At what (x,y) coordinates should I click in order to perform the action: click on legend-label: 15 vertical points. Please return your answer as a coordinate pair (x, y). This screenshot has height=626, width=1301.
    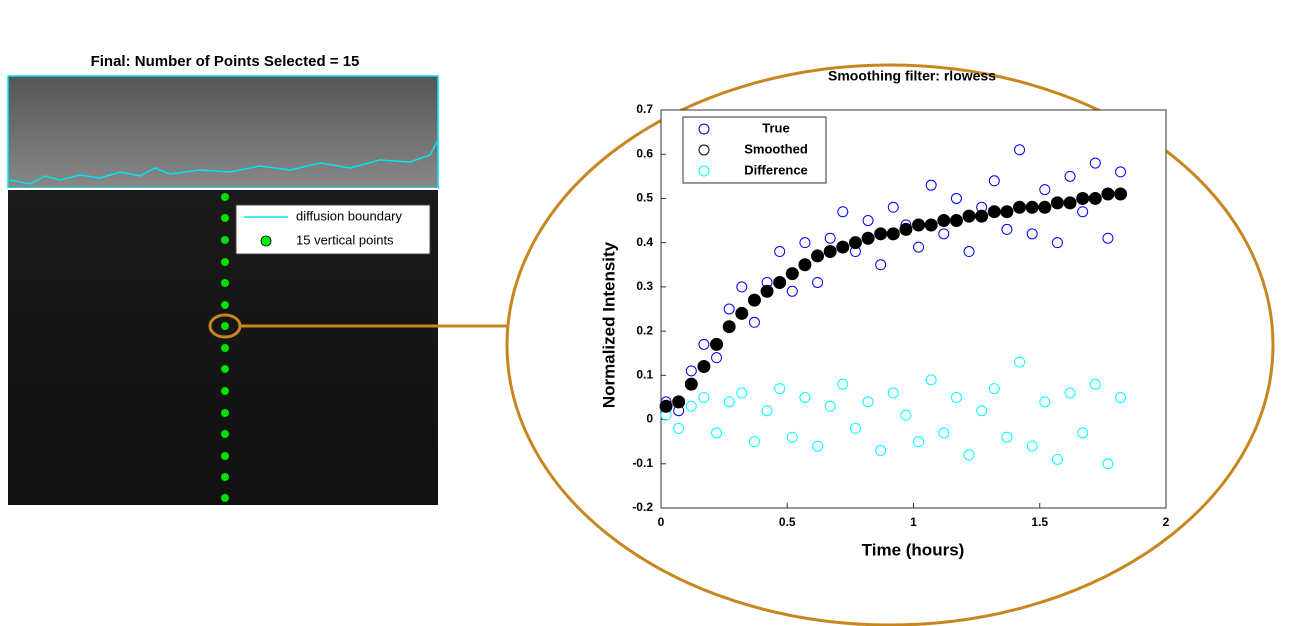
    Looking at the image, I should click on (345, 239).